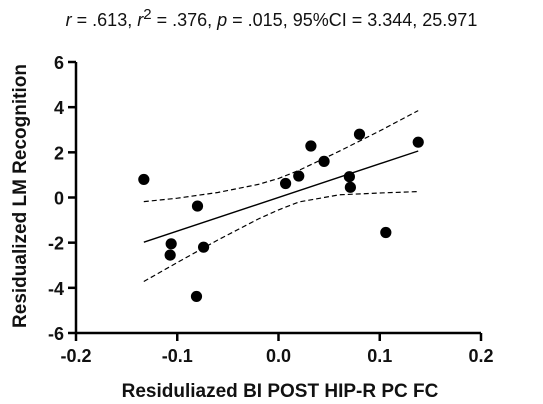 This screenshot has width=543, height=404. I want to click on p-value-and-ci: = .015, 95%CI = 3.344, 25.971, so click(352, 20).